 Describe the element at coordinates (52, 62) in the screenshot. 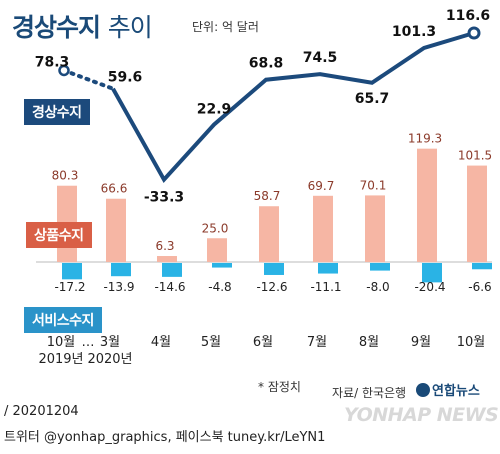

I see `current-account-value-label: 78.3` at that location.